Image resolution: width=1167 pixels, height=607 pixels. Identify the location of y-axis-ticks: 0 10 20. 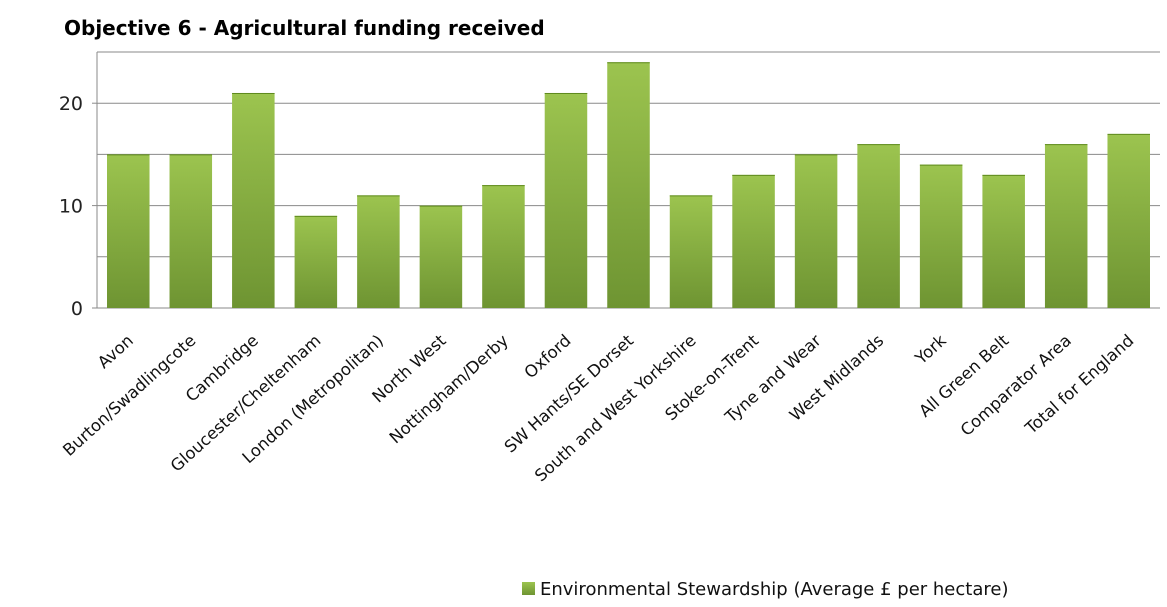
(78, 206).